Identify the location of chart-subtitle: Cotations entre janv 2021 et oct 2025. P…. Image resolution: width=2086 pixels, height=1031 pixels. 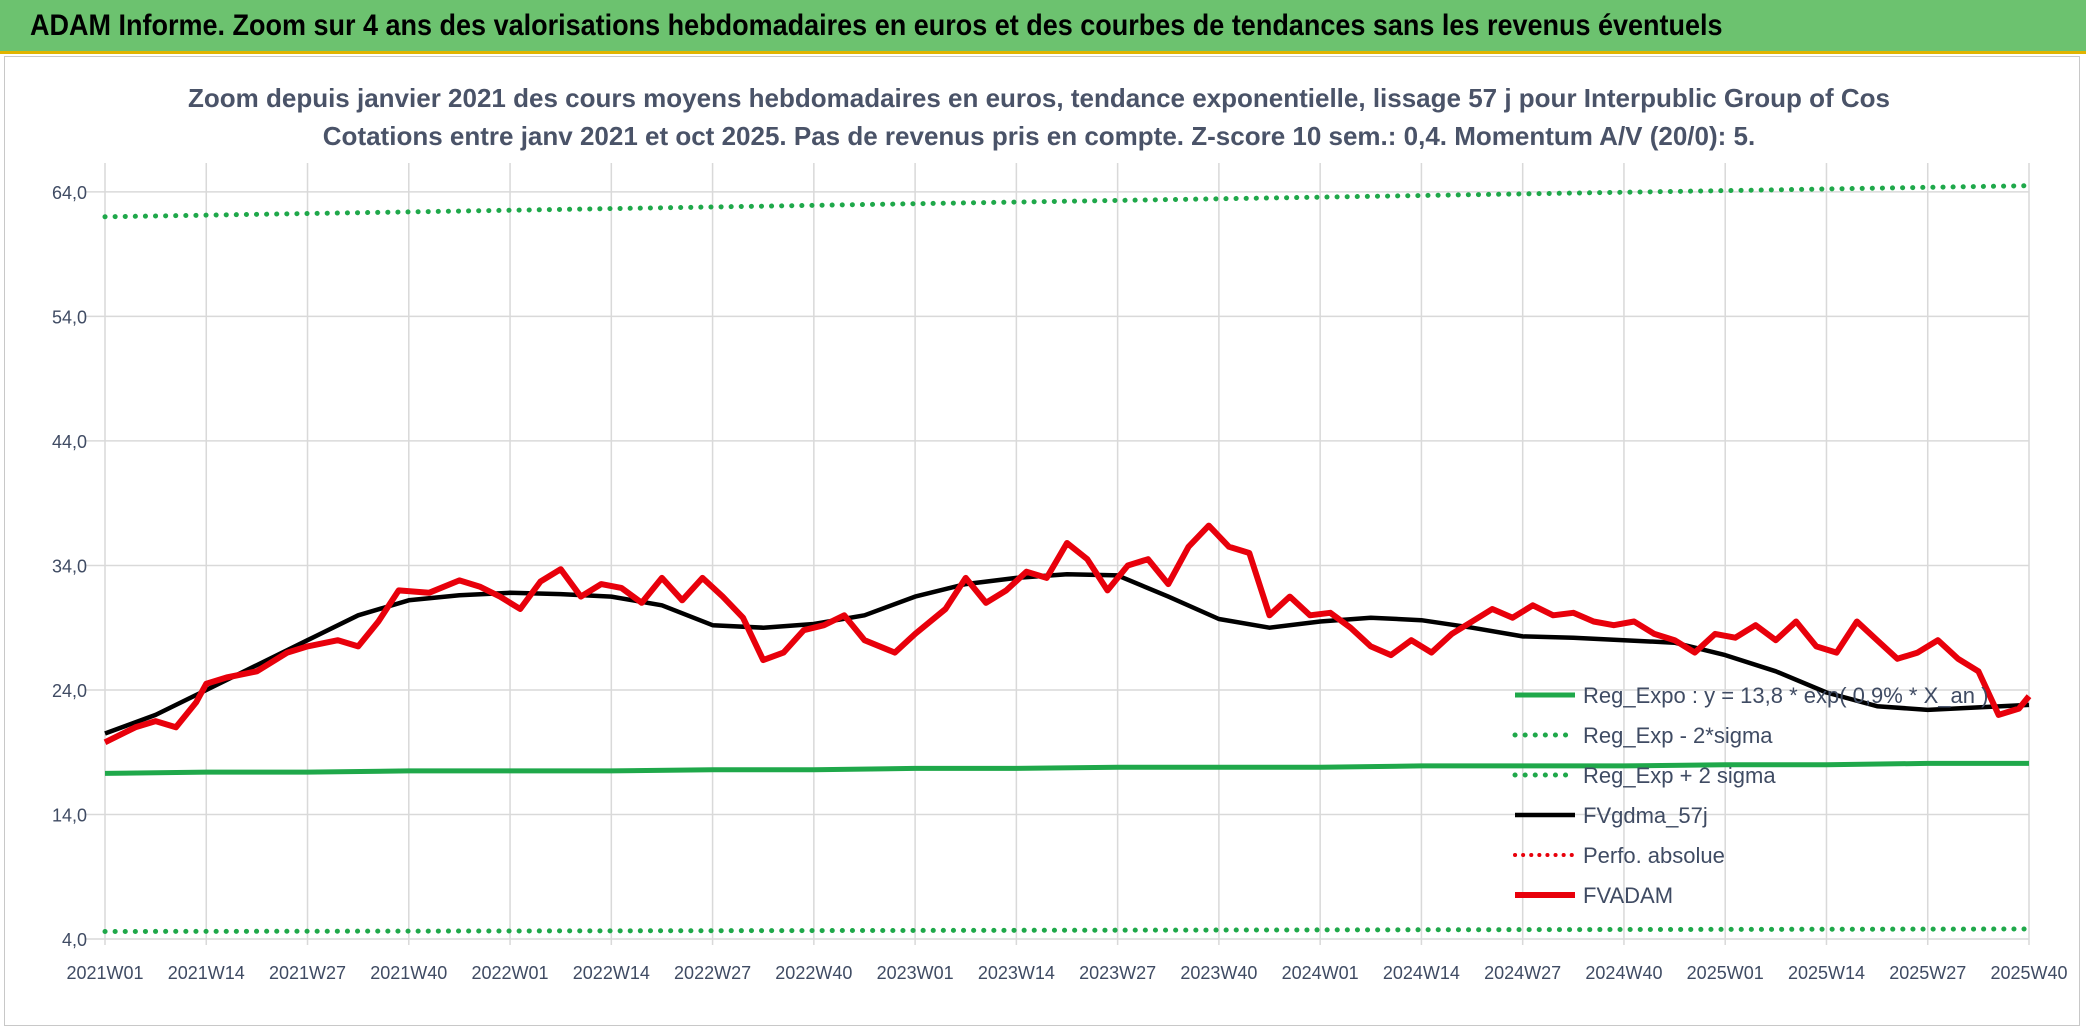
(1039, 136).